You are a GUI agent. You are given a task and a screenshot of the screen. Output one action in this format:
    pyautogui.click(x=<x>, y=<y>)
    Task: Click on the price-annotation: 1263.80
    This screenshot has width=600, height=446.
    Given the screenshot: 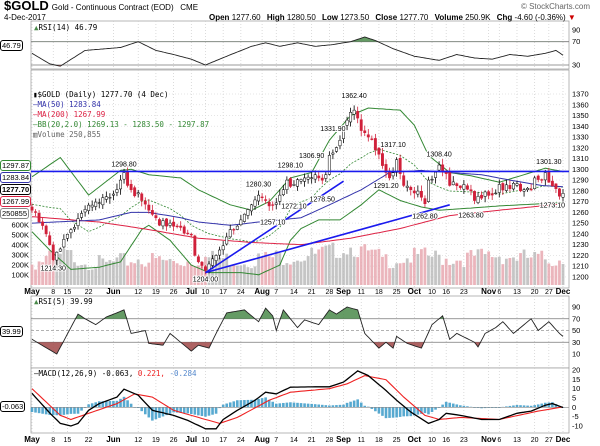 What is the action you would take?
    pyautogui.click(x=470, y=215)
    